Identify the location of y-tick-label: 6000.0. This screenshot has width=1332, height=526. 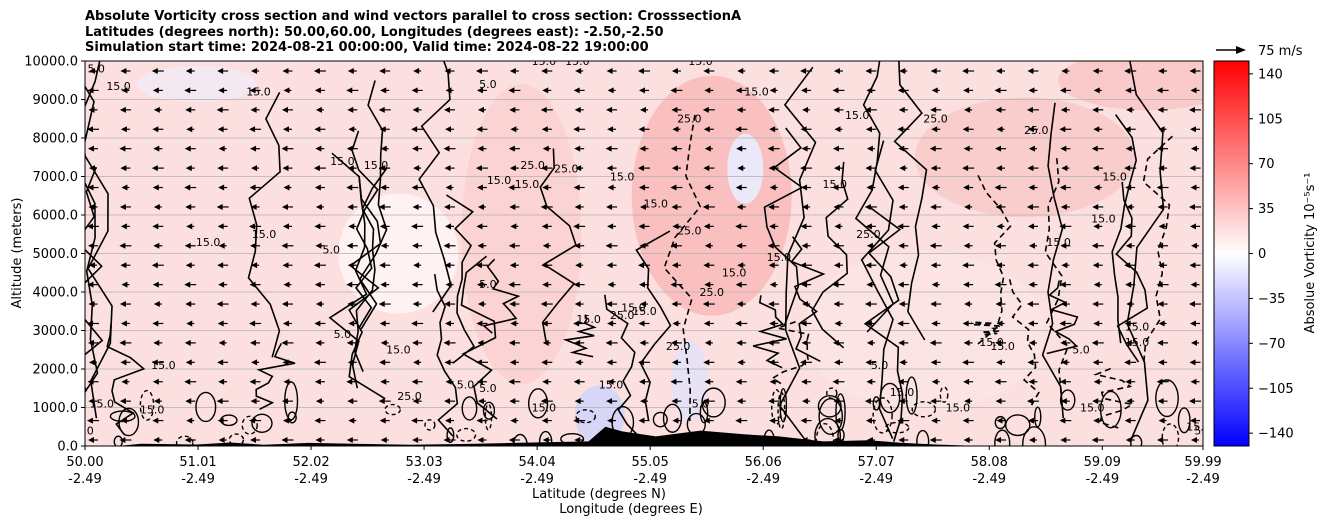
(56, 216).